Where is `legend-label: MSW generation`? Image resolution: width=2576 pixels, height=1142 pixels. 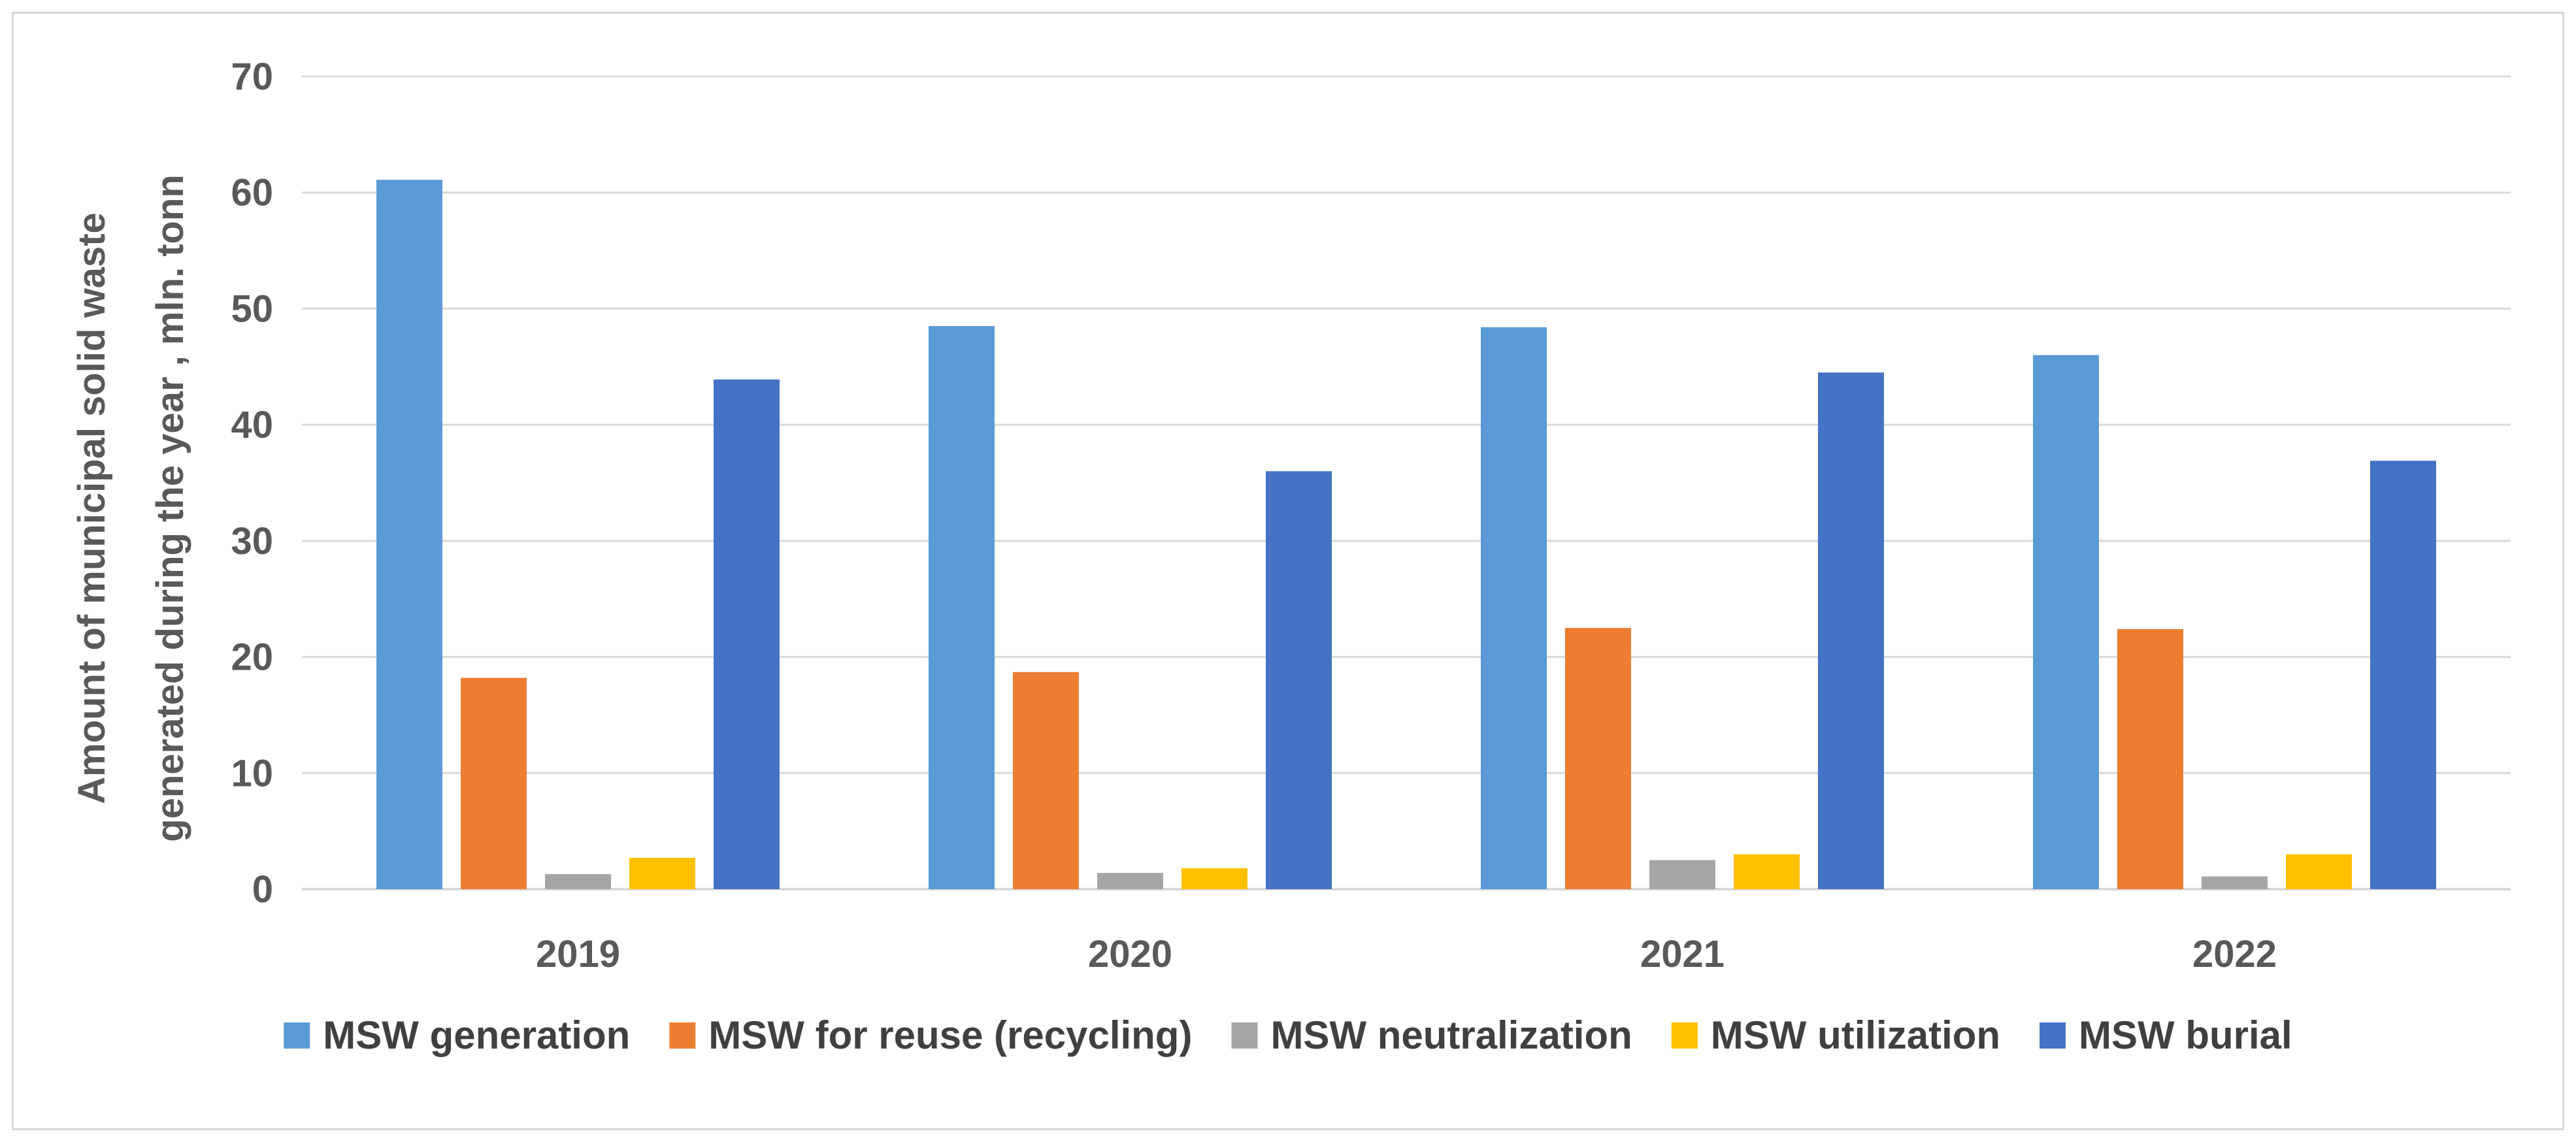 legend-label: MSW generation is located at coordinates (476, 1035).